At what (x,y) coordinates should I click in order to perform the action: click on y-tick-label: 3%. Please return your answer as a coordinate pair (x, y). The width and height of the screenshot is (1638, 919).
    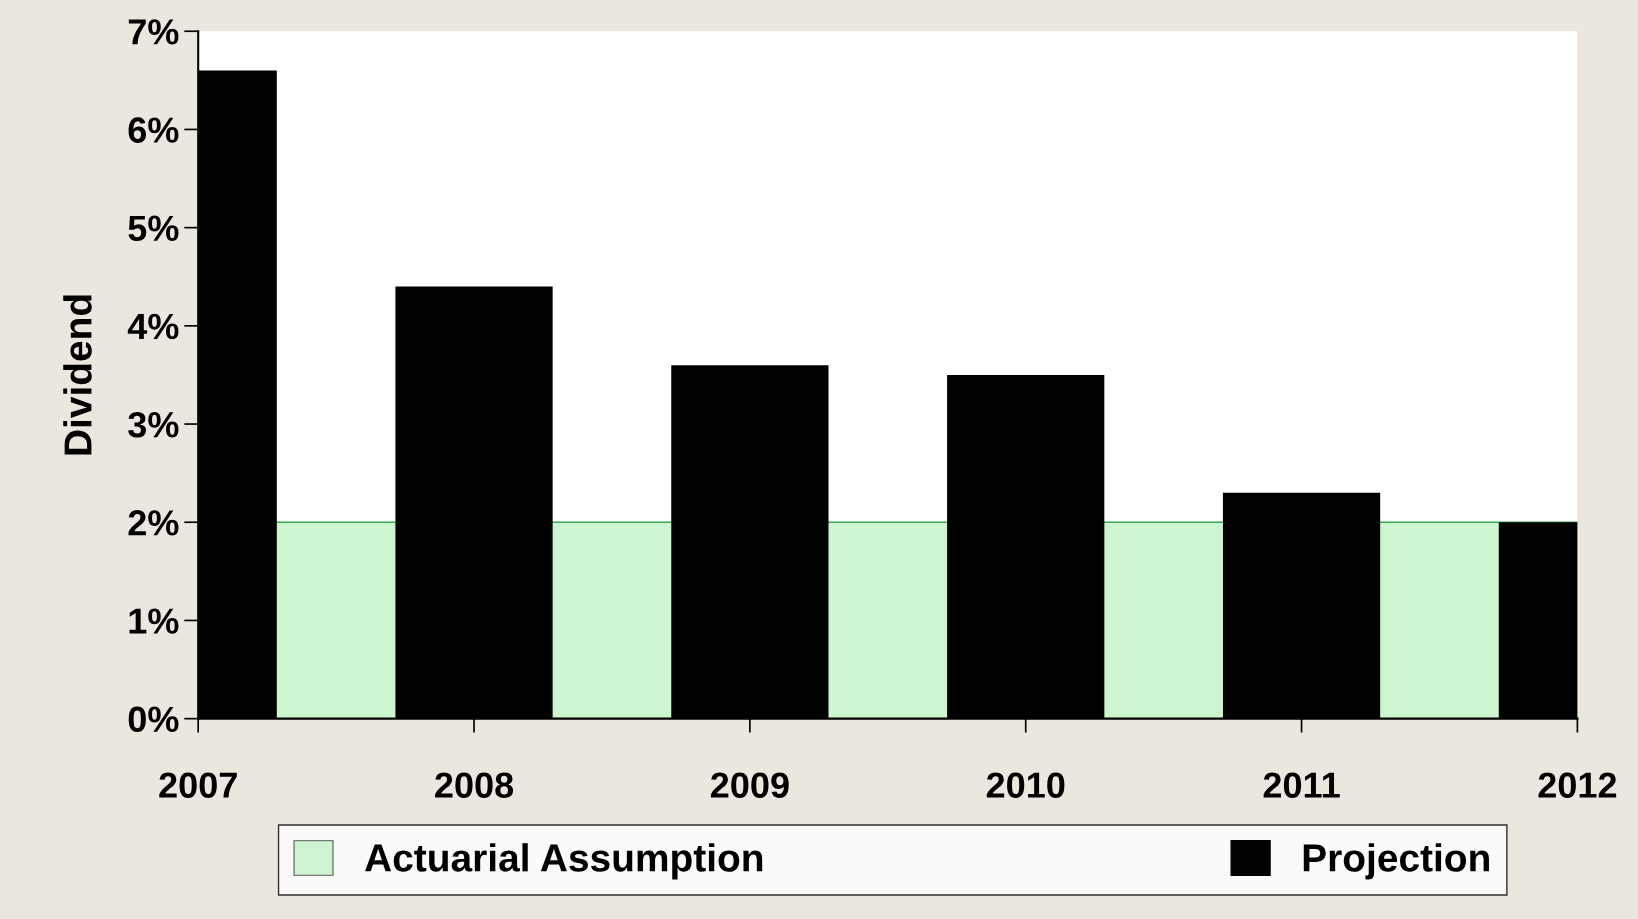
    Looking at the image, I should click on (153, 424).